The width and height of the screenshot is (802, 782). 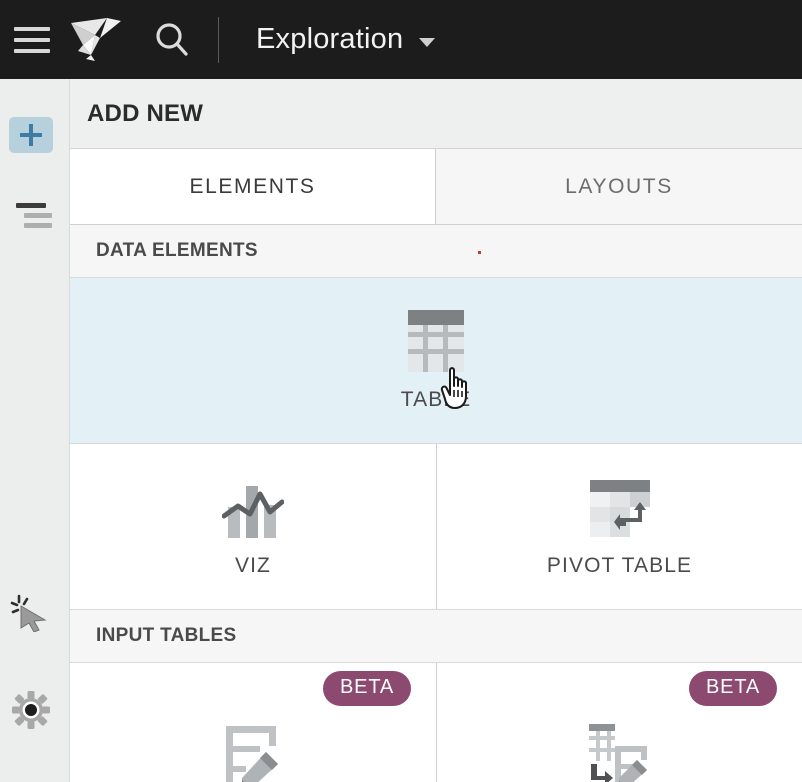 I want to click on top-navigation-bar: Exploration, so click(x=401, y=39).